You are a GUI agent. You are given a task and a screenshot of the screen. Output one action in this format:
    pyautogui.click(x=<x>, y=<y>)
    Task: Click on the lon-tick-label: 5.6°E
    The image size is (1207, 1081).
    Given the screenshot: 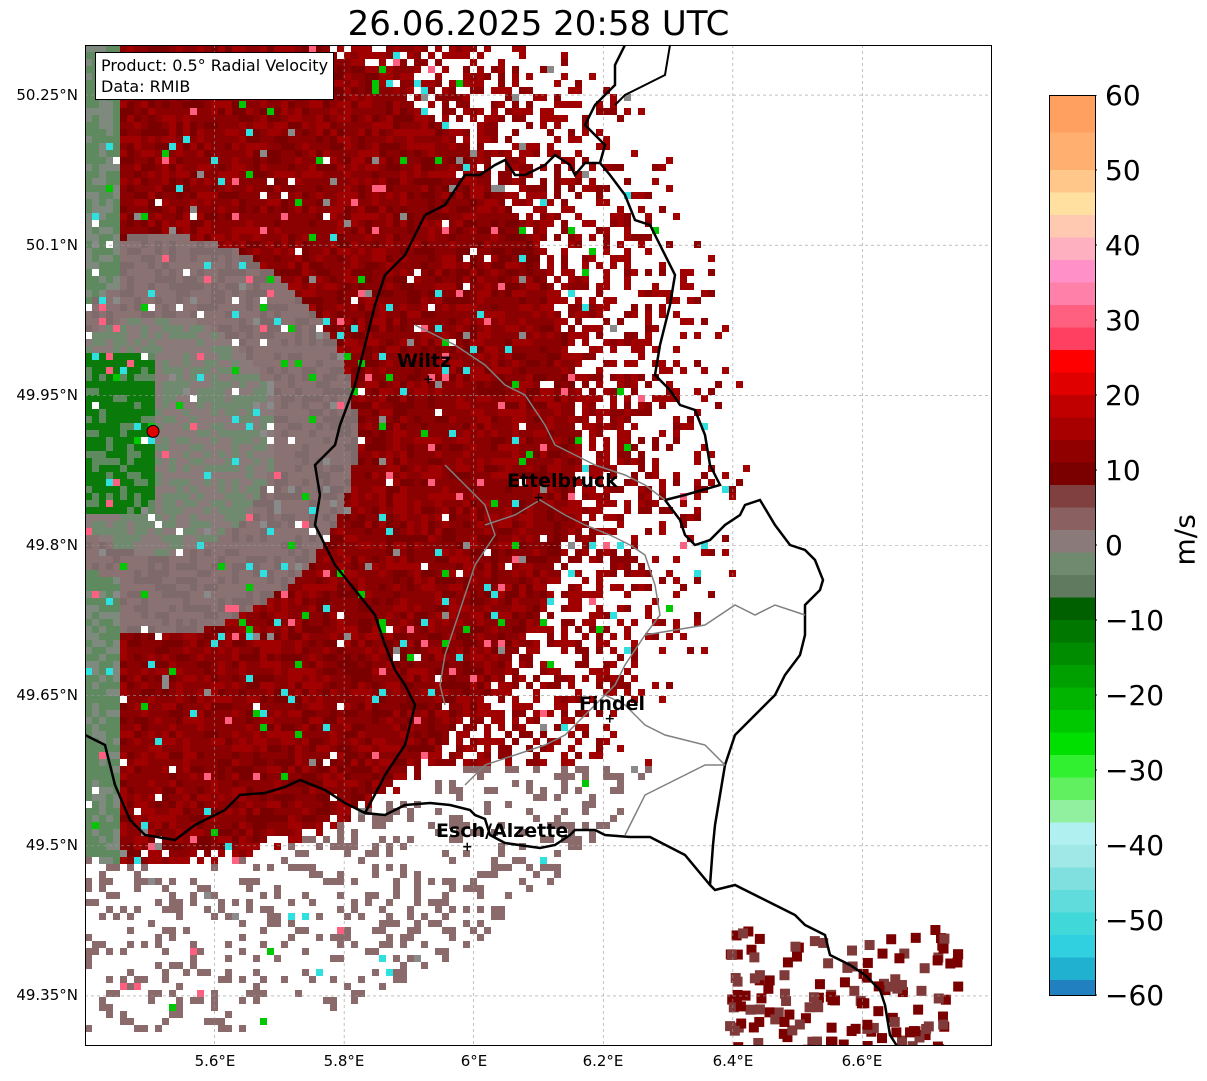 What is the action you would take?
    pyautogui.click(x=215, y=1061)
    